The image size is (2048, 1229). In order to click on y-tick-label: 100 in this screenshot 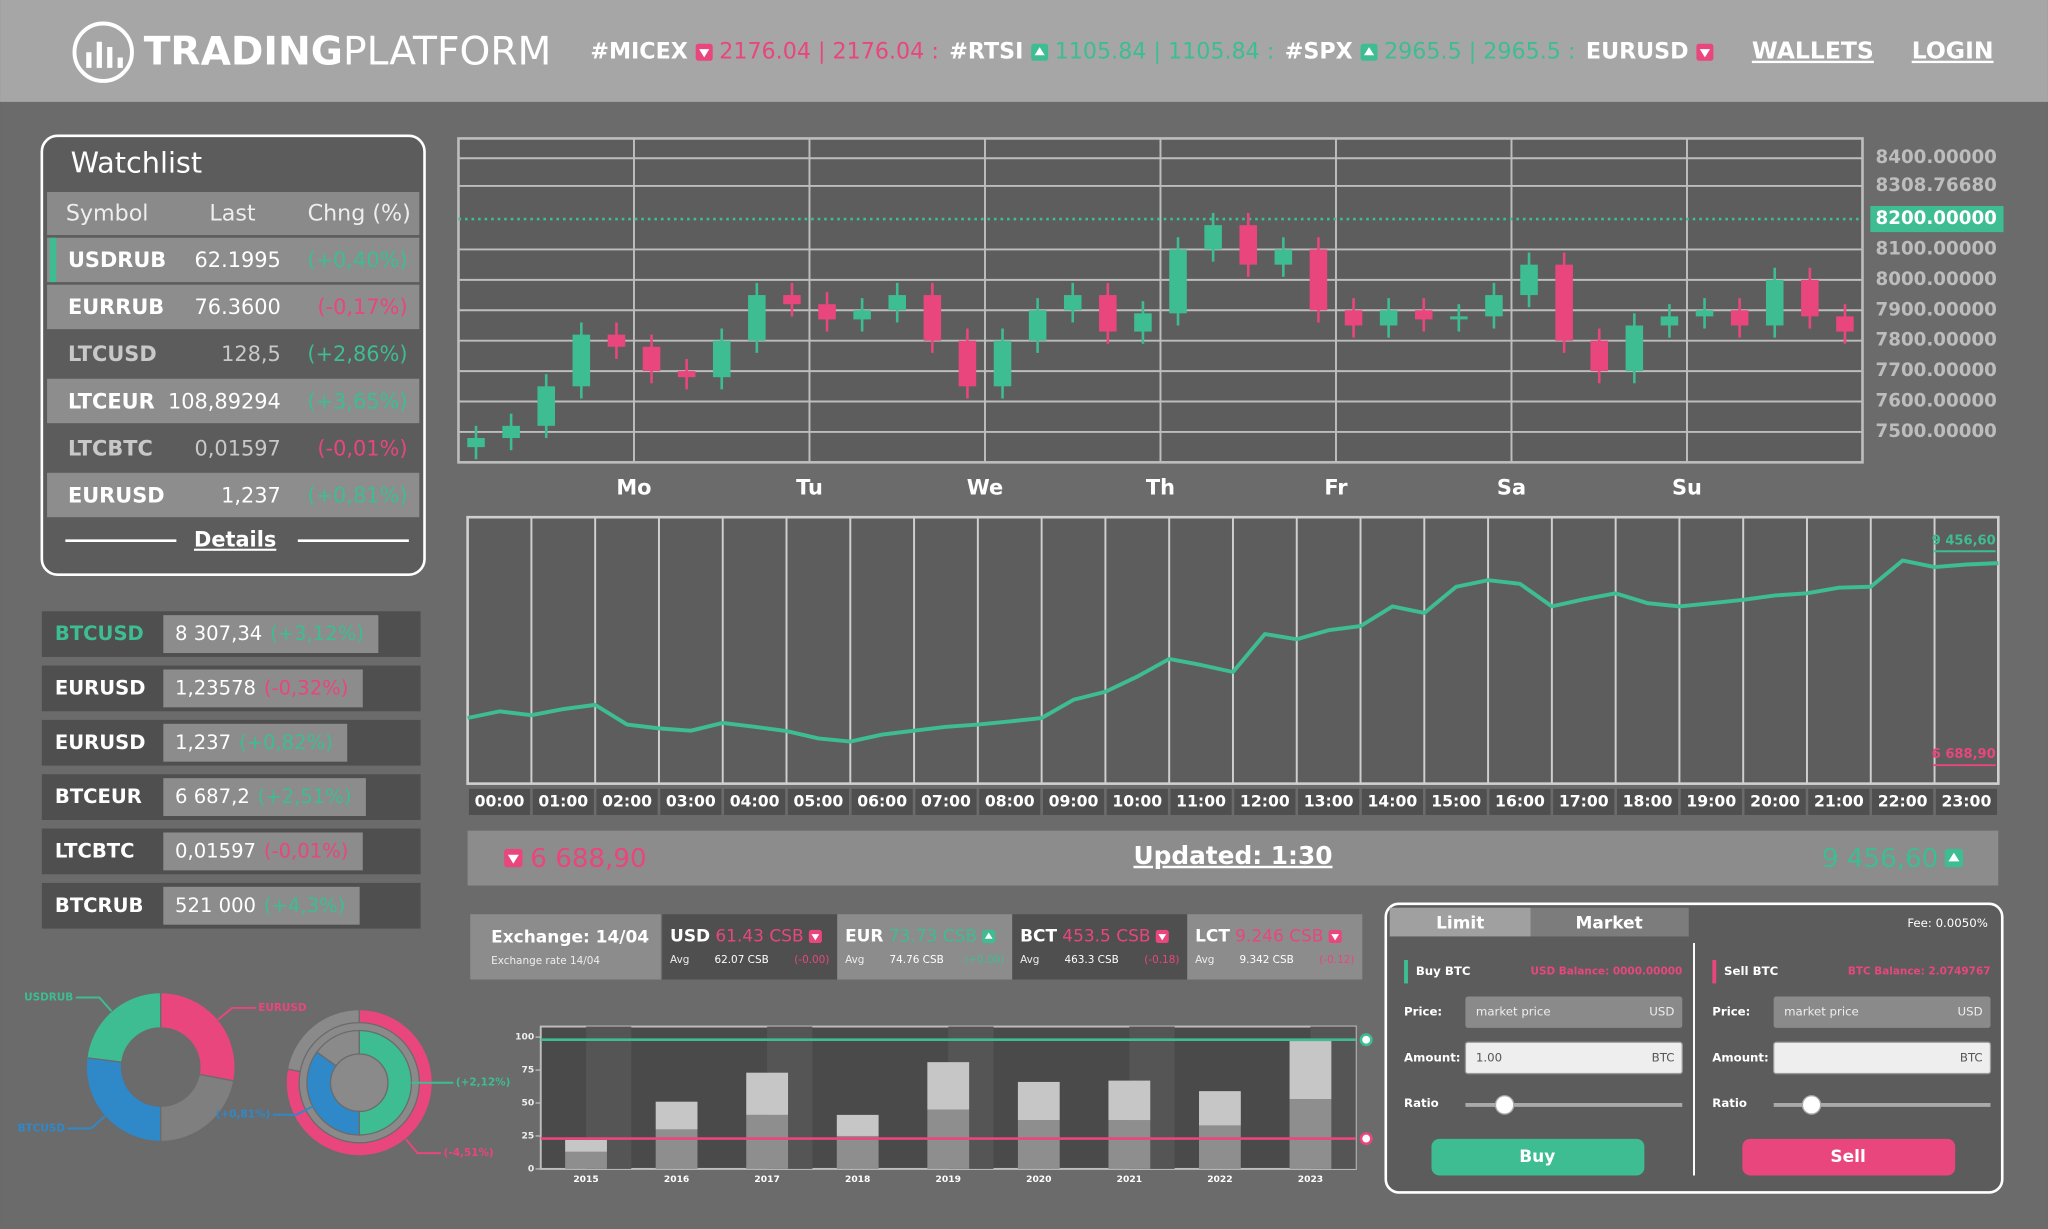, I will do `click(524, 1038)`.